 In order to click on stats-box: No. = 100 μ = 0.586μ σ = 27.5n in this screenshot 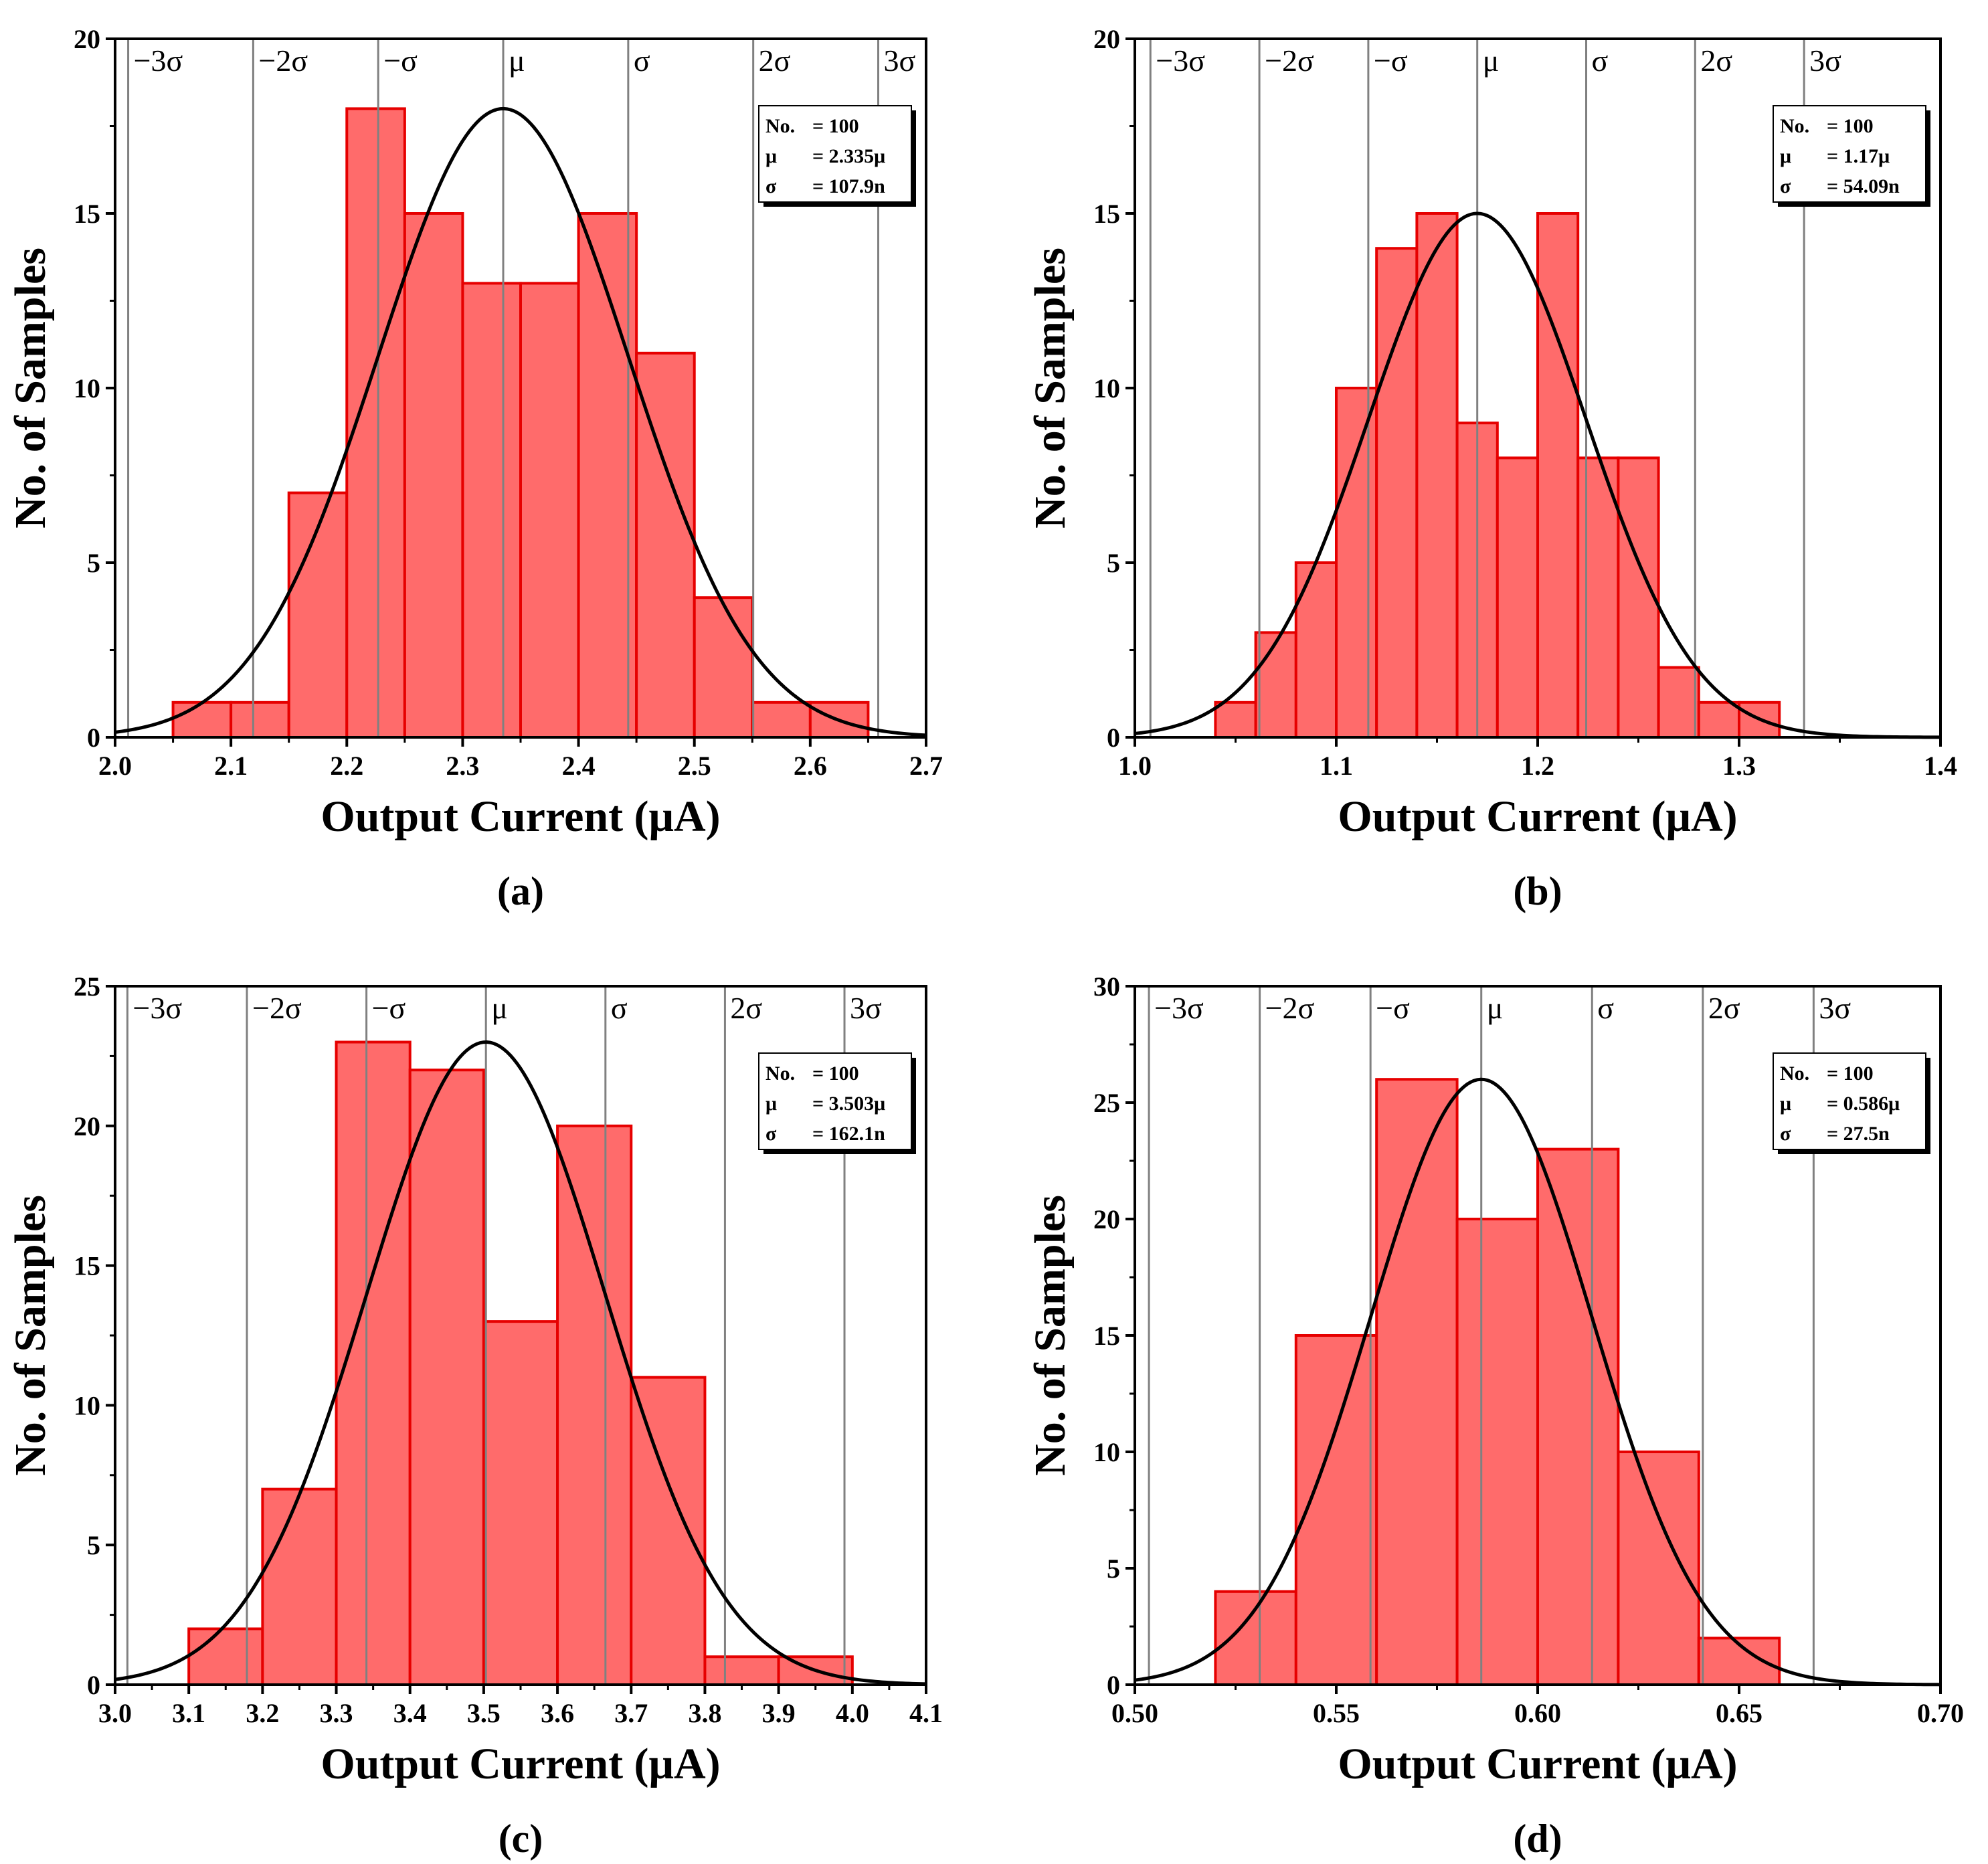, I will do `click(1851, 1103)`.